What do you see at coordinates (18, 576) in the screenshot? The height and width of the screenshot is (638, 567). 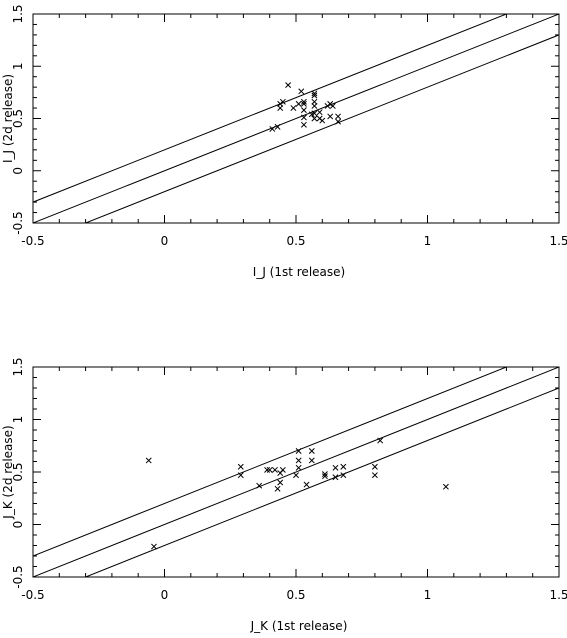 I see `y-tick-label: -0.5` at bounding box center [18, 576].